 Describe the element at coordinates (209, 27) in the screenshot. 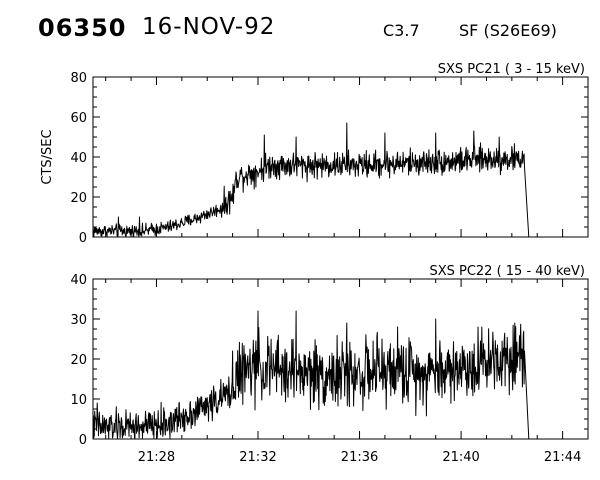

I see `event-date: 16-NOV-92` at that location.